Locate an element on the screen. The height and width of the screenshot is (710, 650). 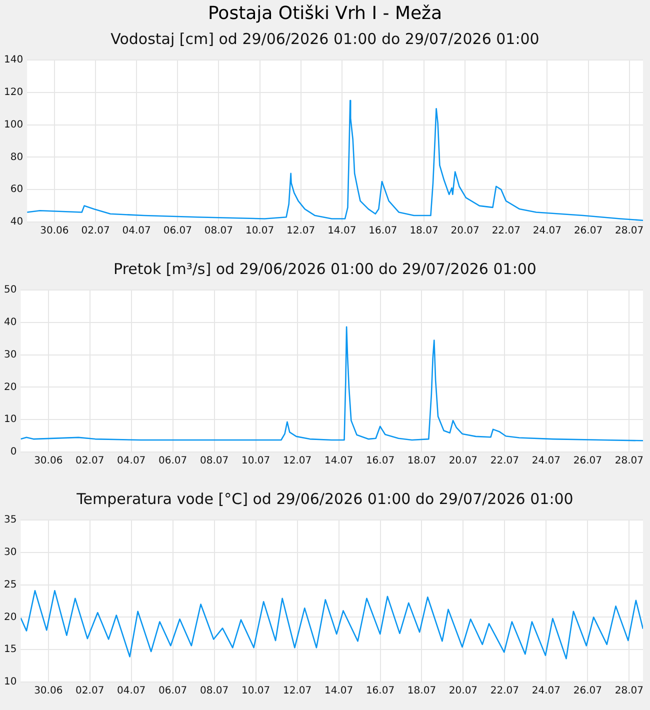
y-tick-label: 15 is located at coordinates (10, 650).